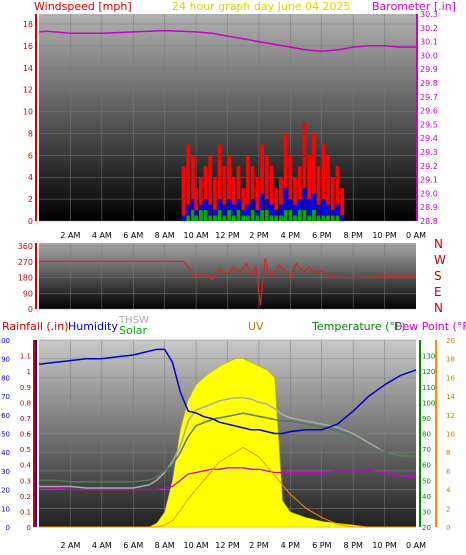 Image resolution: width=466 pixels, height=555 pixels. Describe the element at coordinates (102, 235) in the screenshot. I see `wind-x-tick-label: 4 AM` at that location.